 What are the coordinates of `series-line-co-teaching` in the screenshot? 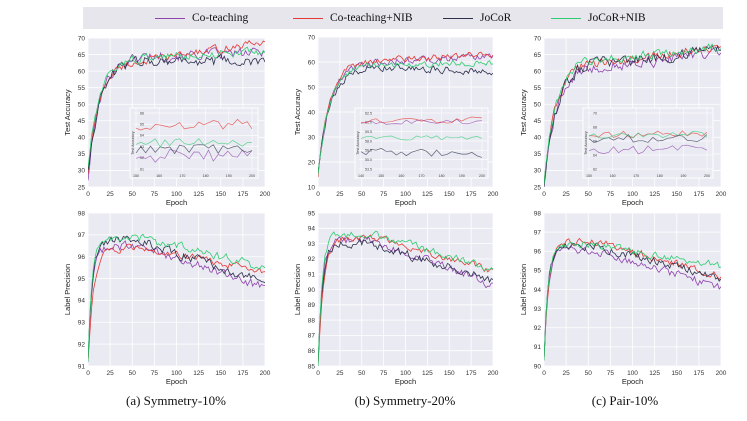 It's located at (405, 300).